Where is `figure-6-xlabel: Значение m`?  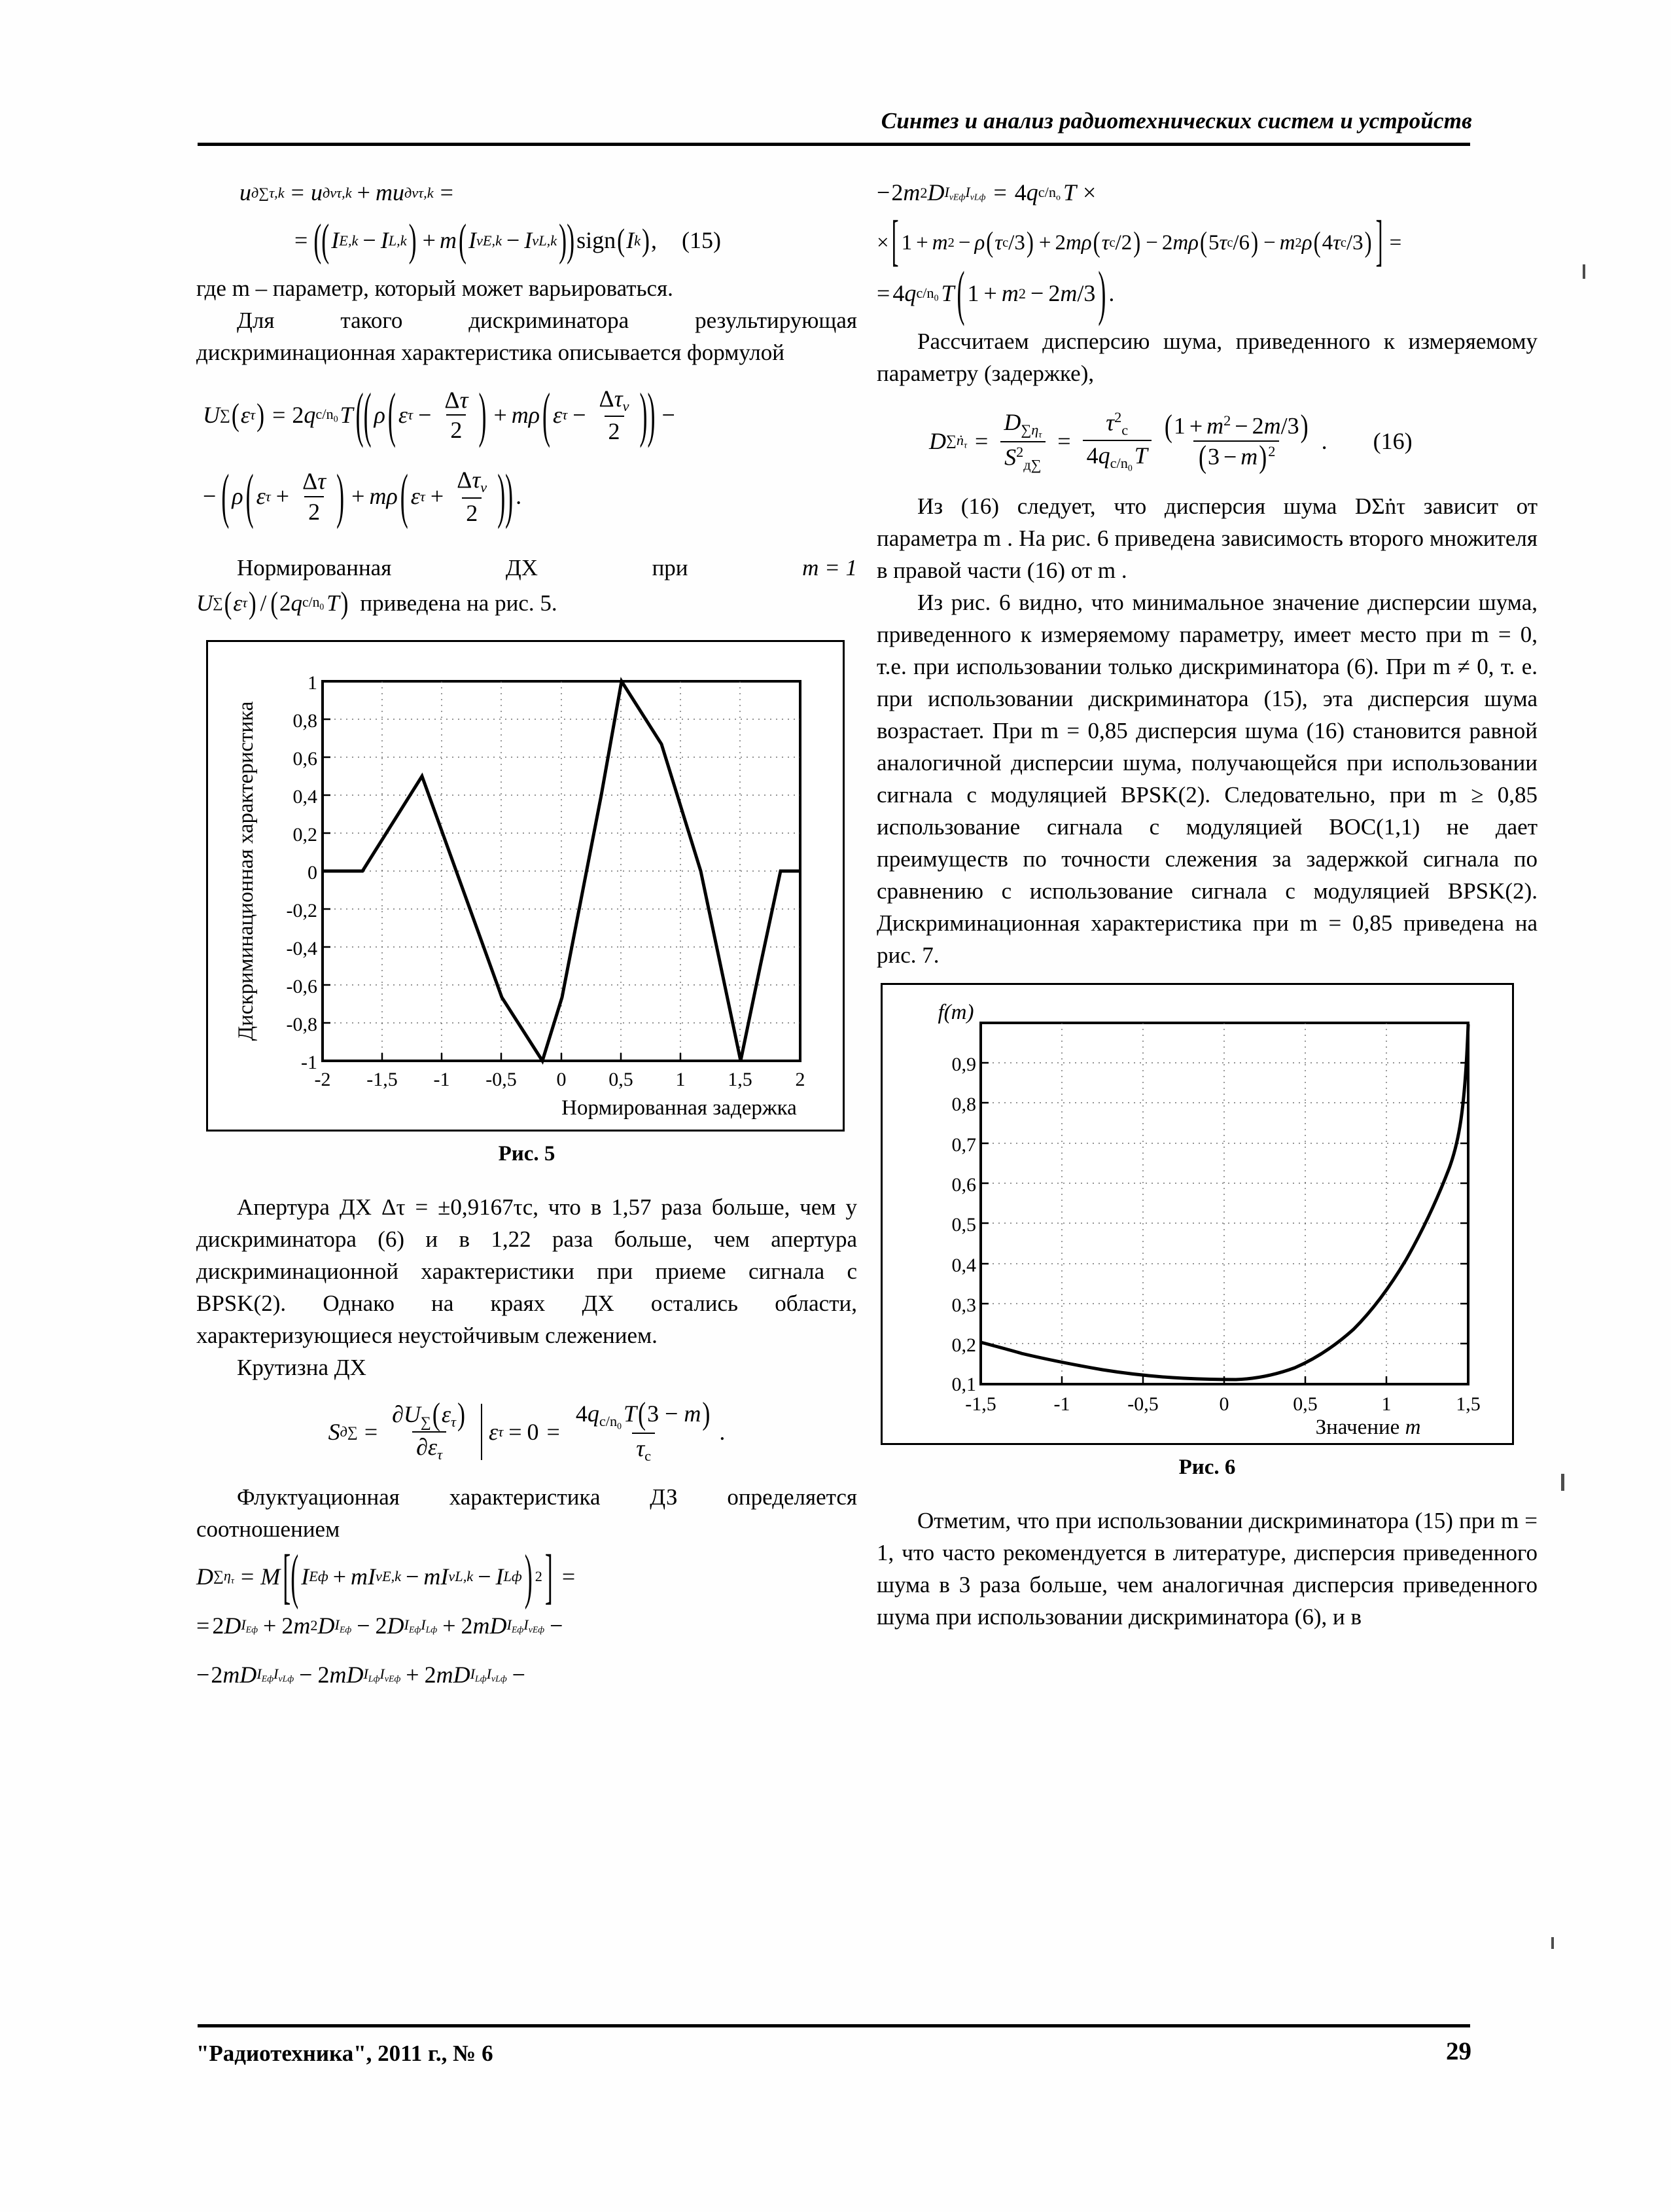
figure-6-xlabel: Значение m is located at coordinates (1368, 1427).